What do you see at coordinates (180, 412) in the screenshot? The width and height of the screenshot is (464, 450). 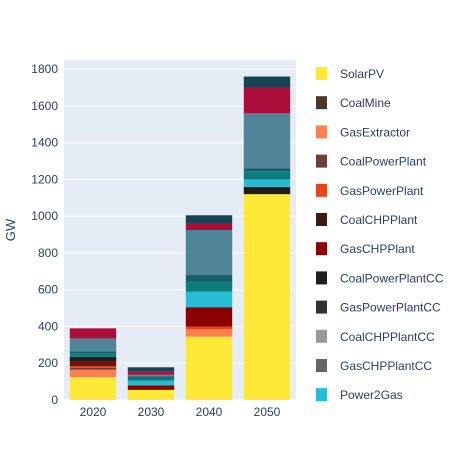 I see `x-axis-ticks: 2020 2030 2040 2050` at bounding box center [180, 412].